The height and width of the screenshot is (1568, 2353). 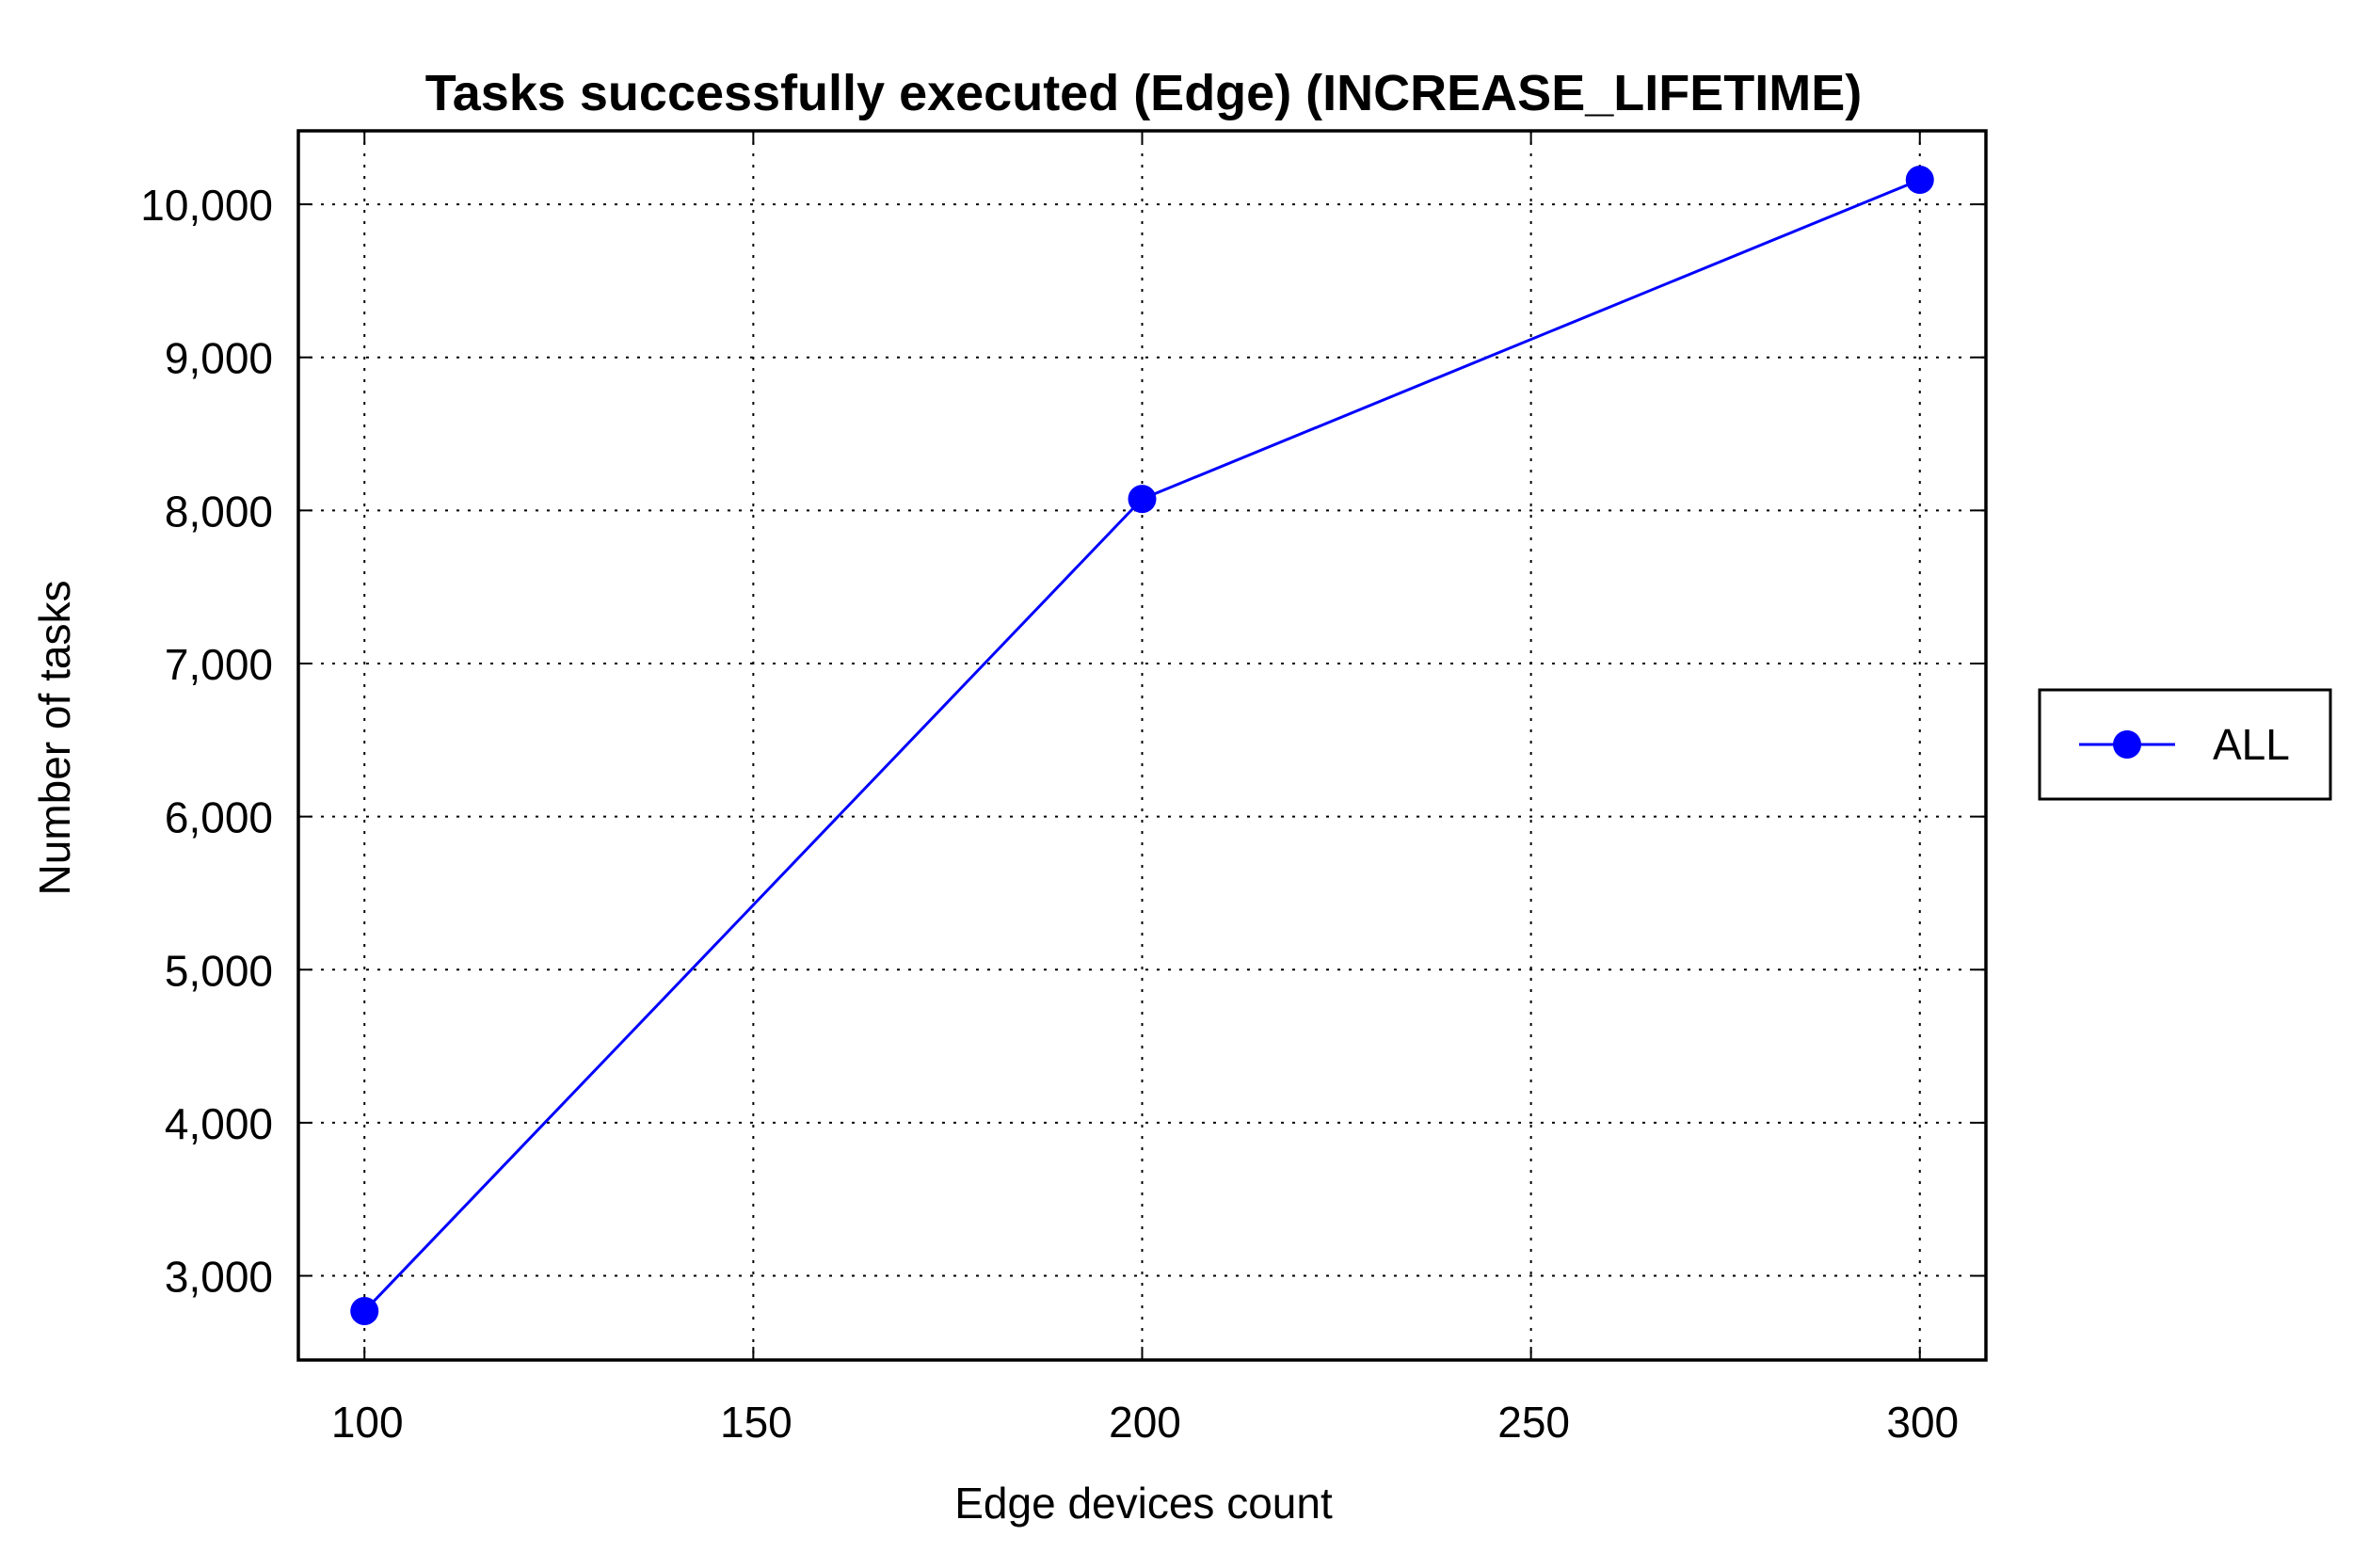 I want to click on x-tick-label: 150, so click(x=756, y=1422).